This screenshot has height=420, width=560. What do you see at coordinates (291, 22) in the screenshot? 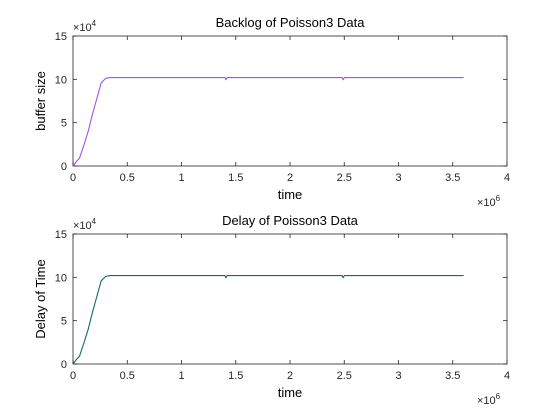
I see `chart-title: Backlog of Poisson3 Data` at bounding box center [291, 22].